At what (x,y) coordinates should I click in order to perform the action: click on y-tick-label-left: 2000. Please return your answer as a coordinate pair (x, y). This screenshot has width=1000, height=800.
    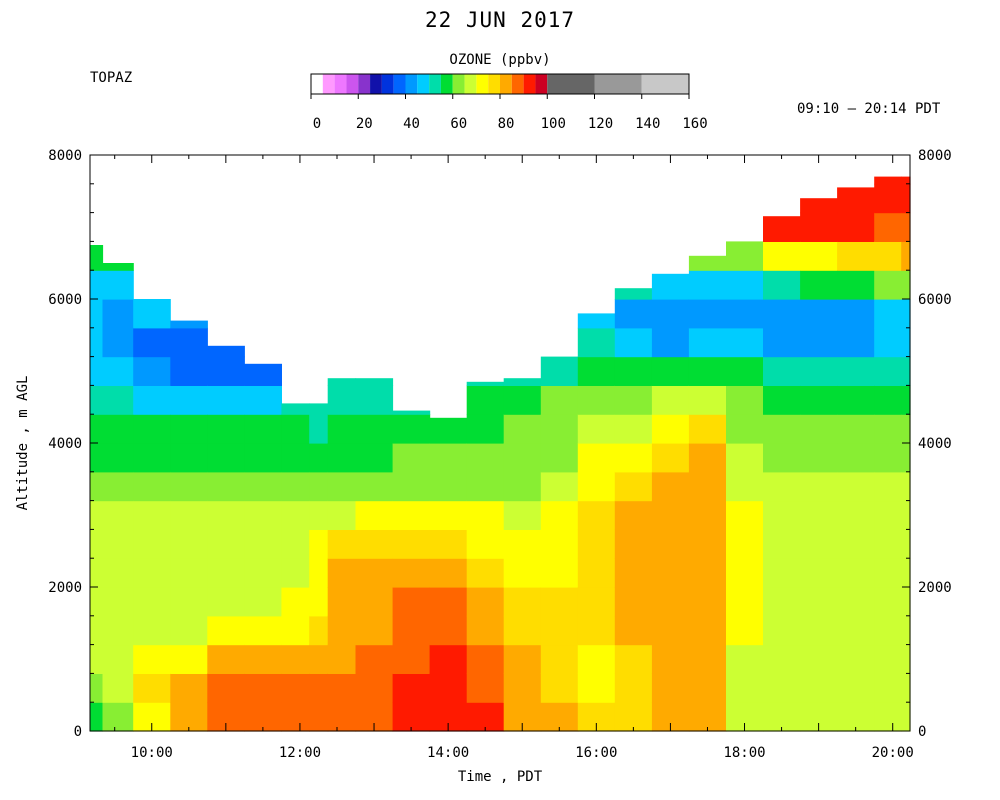
    Looking at the image, I should click on (65, 588).